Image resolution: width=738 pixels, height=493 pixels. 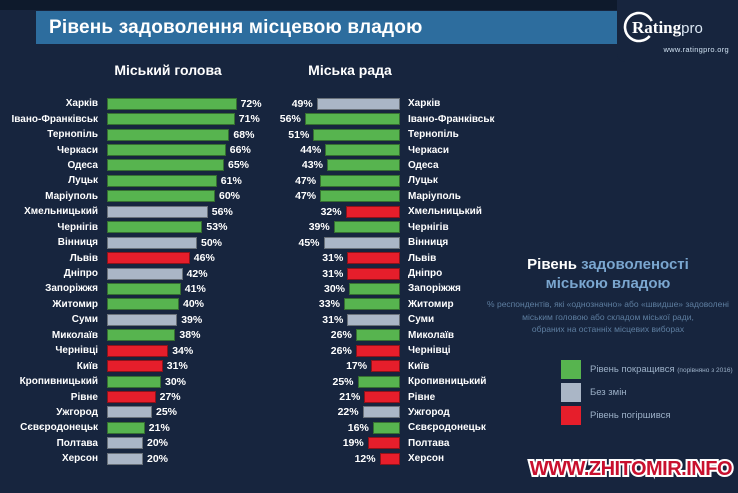 What do you see at coordinates (608, 392) in the screenshot?
I see `legend-label: Без змін` at bounding box center [608, 392].